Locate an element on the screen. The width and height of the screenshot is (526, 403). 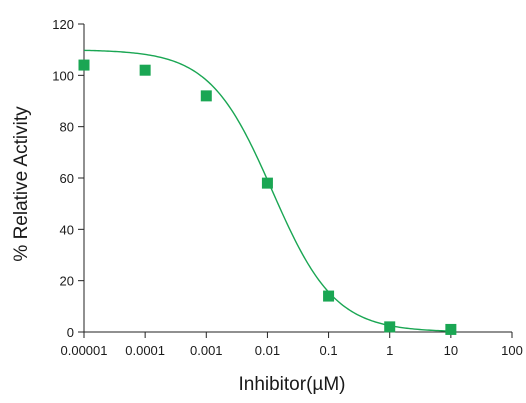
x-axis-title: Inhibitor(µM) is located at coordinates (291, 384).